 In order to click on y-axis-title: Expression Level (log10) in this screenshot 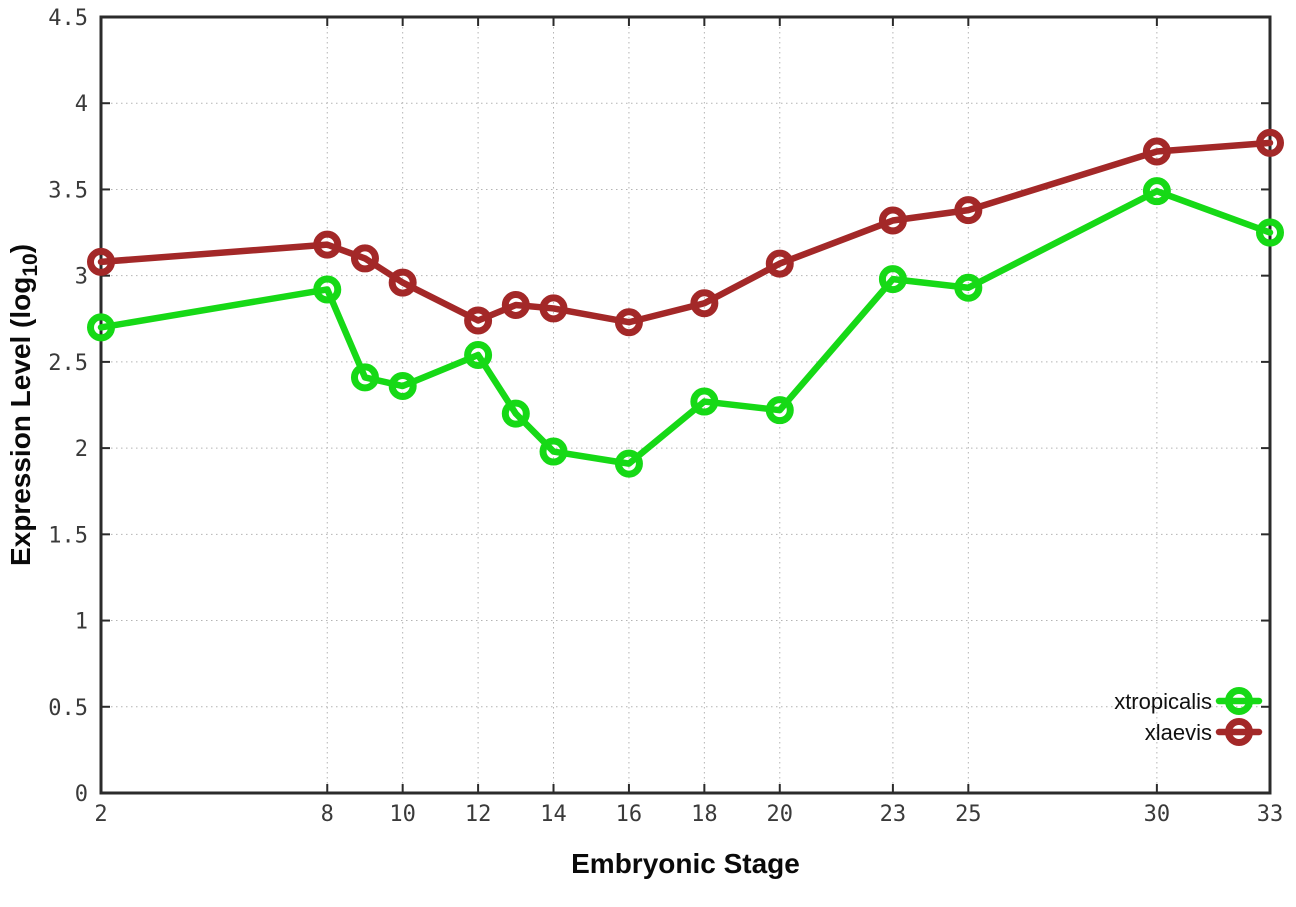, I will do `click(24, 405)`.